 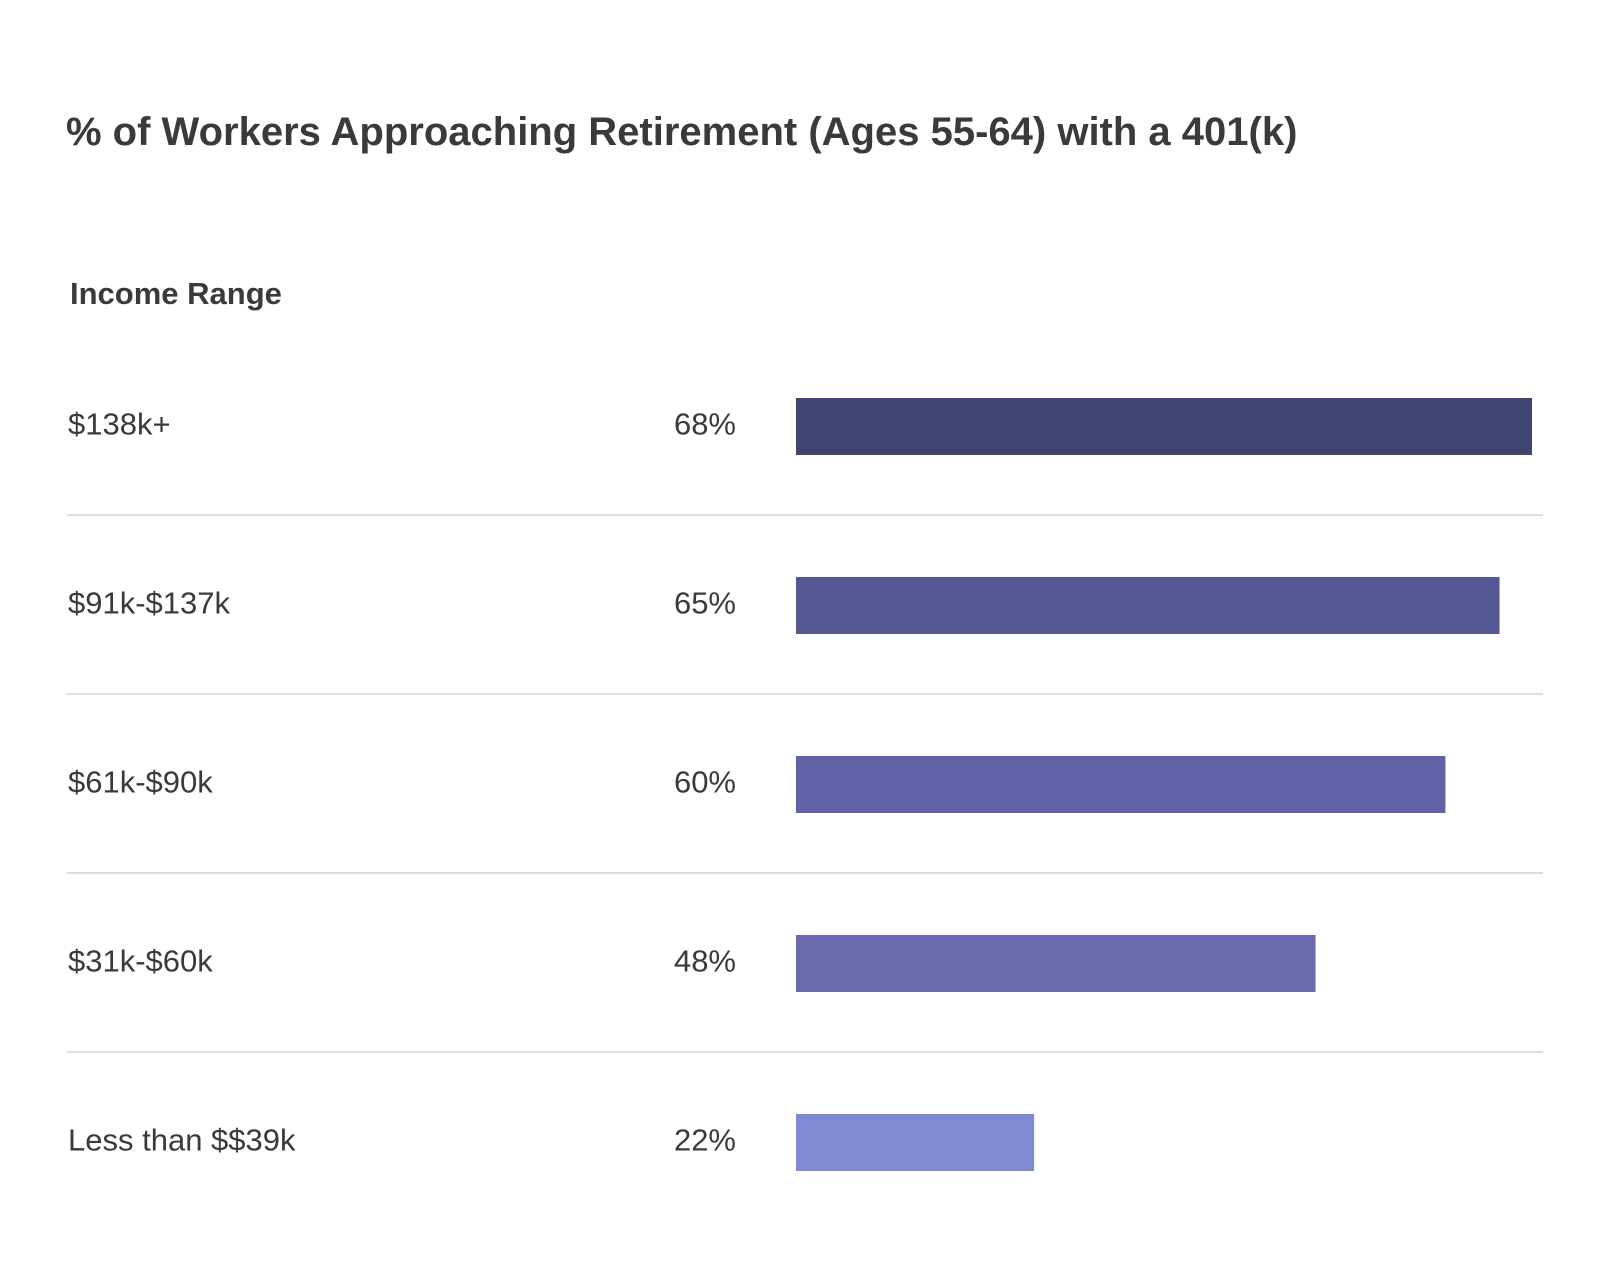 What do you see at coordinates (705, 782) in the screenshot?
I see `value-label: 60%` at bounding box center [705, 782].